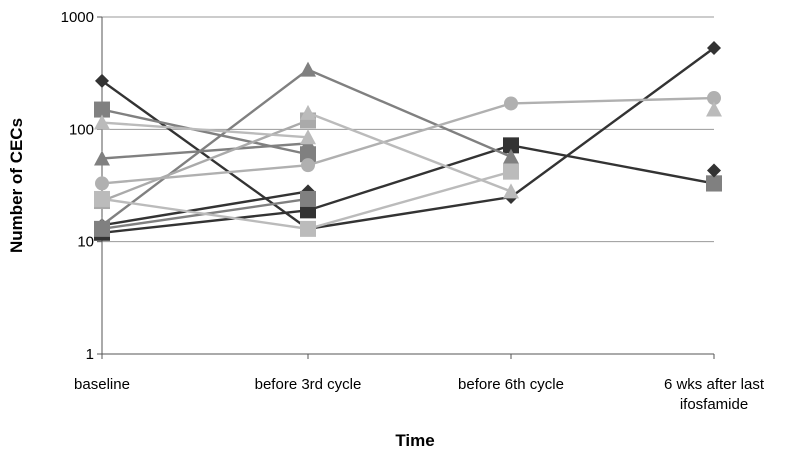 The image size is (790, 457). What do you see at coordinates (77, 17) in the screenshot?
I see `y-tick-label: 1000` at bounding box center [77, 17].